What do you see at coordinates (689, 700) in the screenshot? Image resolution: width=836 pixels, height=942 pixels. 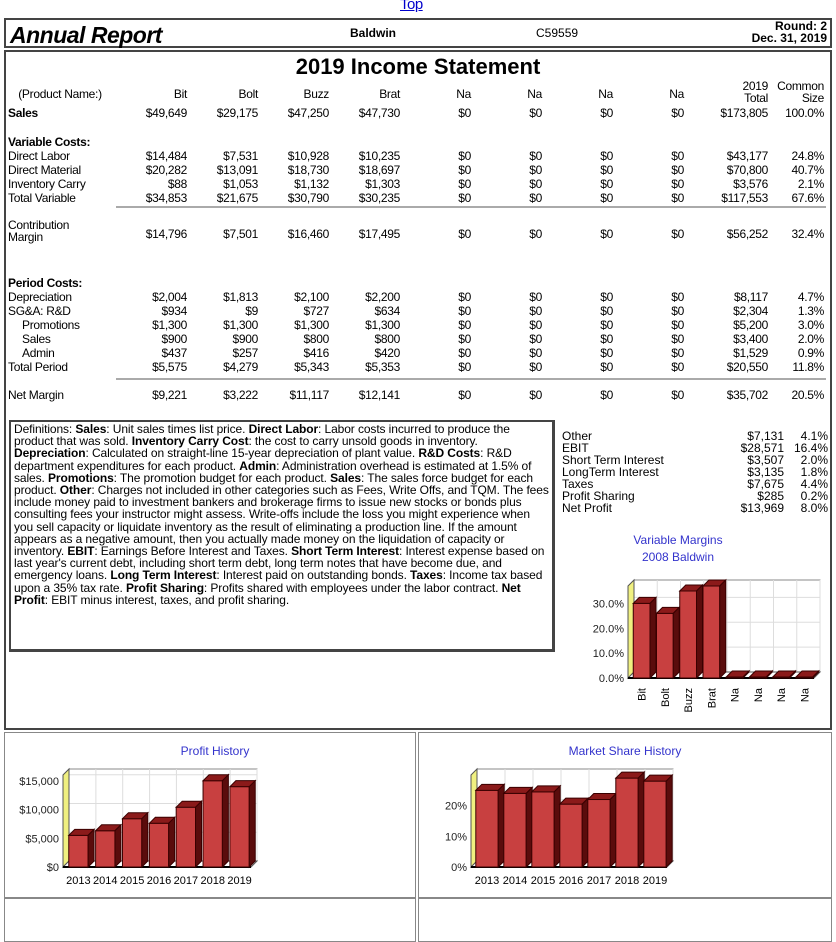 I see `x-tick-label: Buzz` at bounding box center [689, 700].